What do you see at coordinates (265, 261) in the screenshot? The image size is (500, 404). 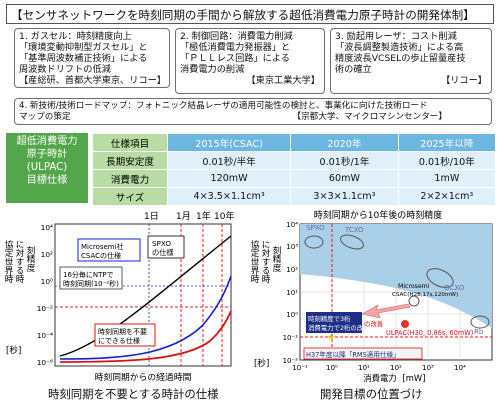 I see `right-ylabel: 協定世界時 に対する時 刻精度` at bounding box center [265, 261].